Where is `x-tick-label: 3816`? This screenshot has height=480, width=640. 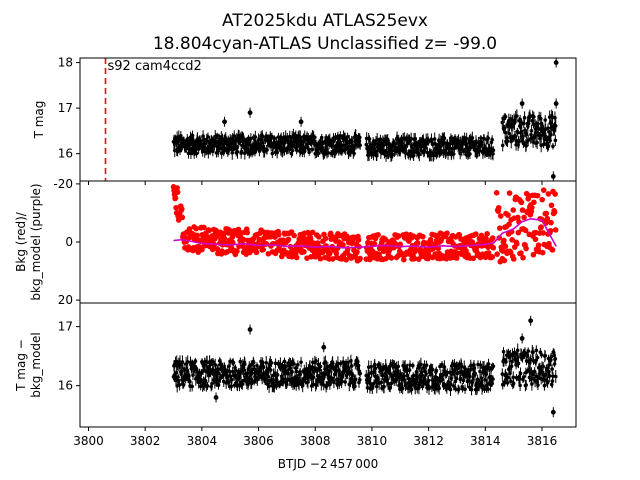 x-tick-label: 3816 is located at coordinates (542, 441).